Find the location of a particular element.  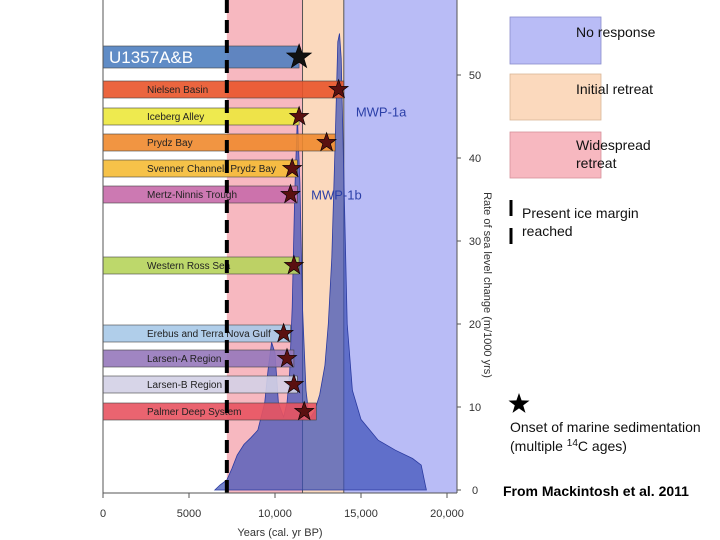

y-tick-label-2: 20 is located at coordinates (475, 325).